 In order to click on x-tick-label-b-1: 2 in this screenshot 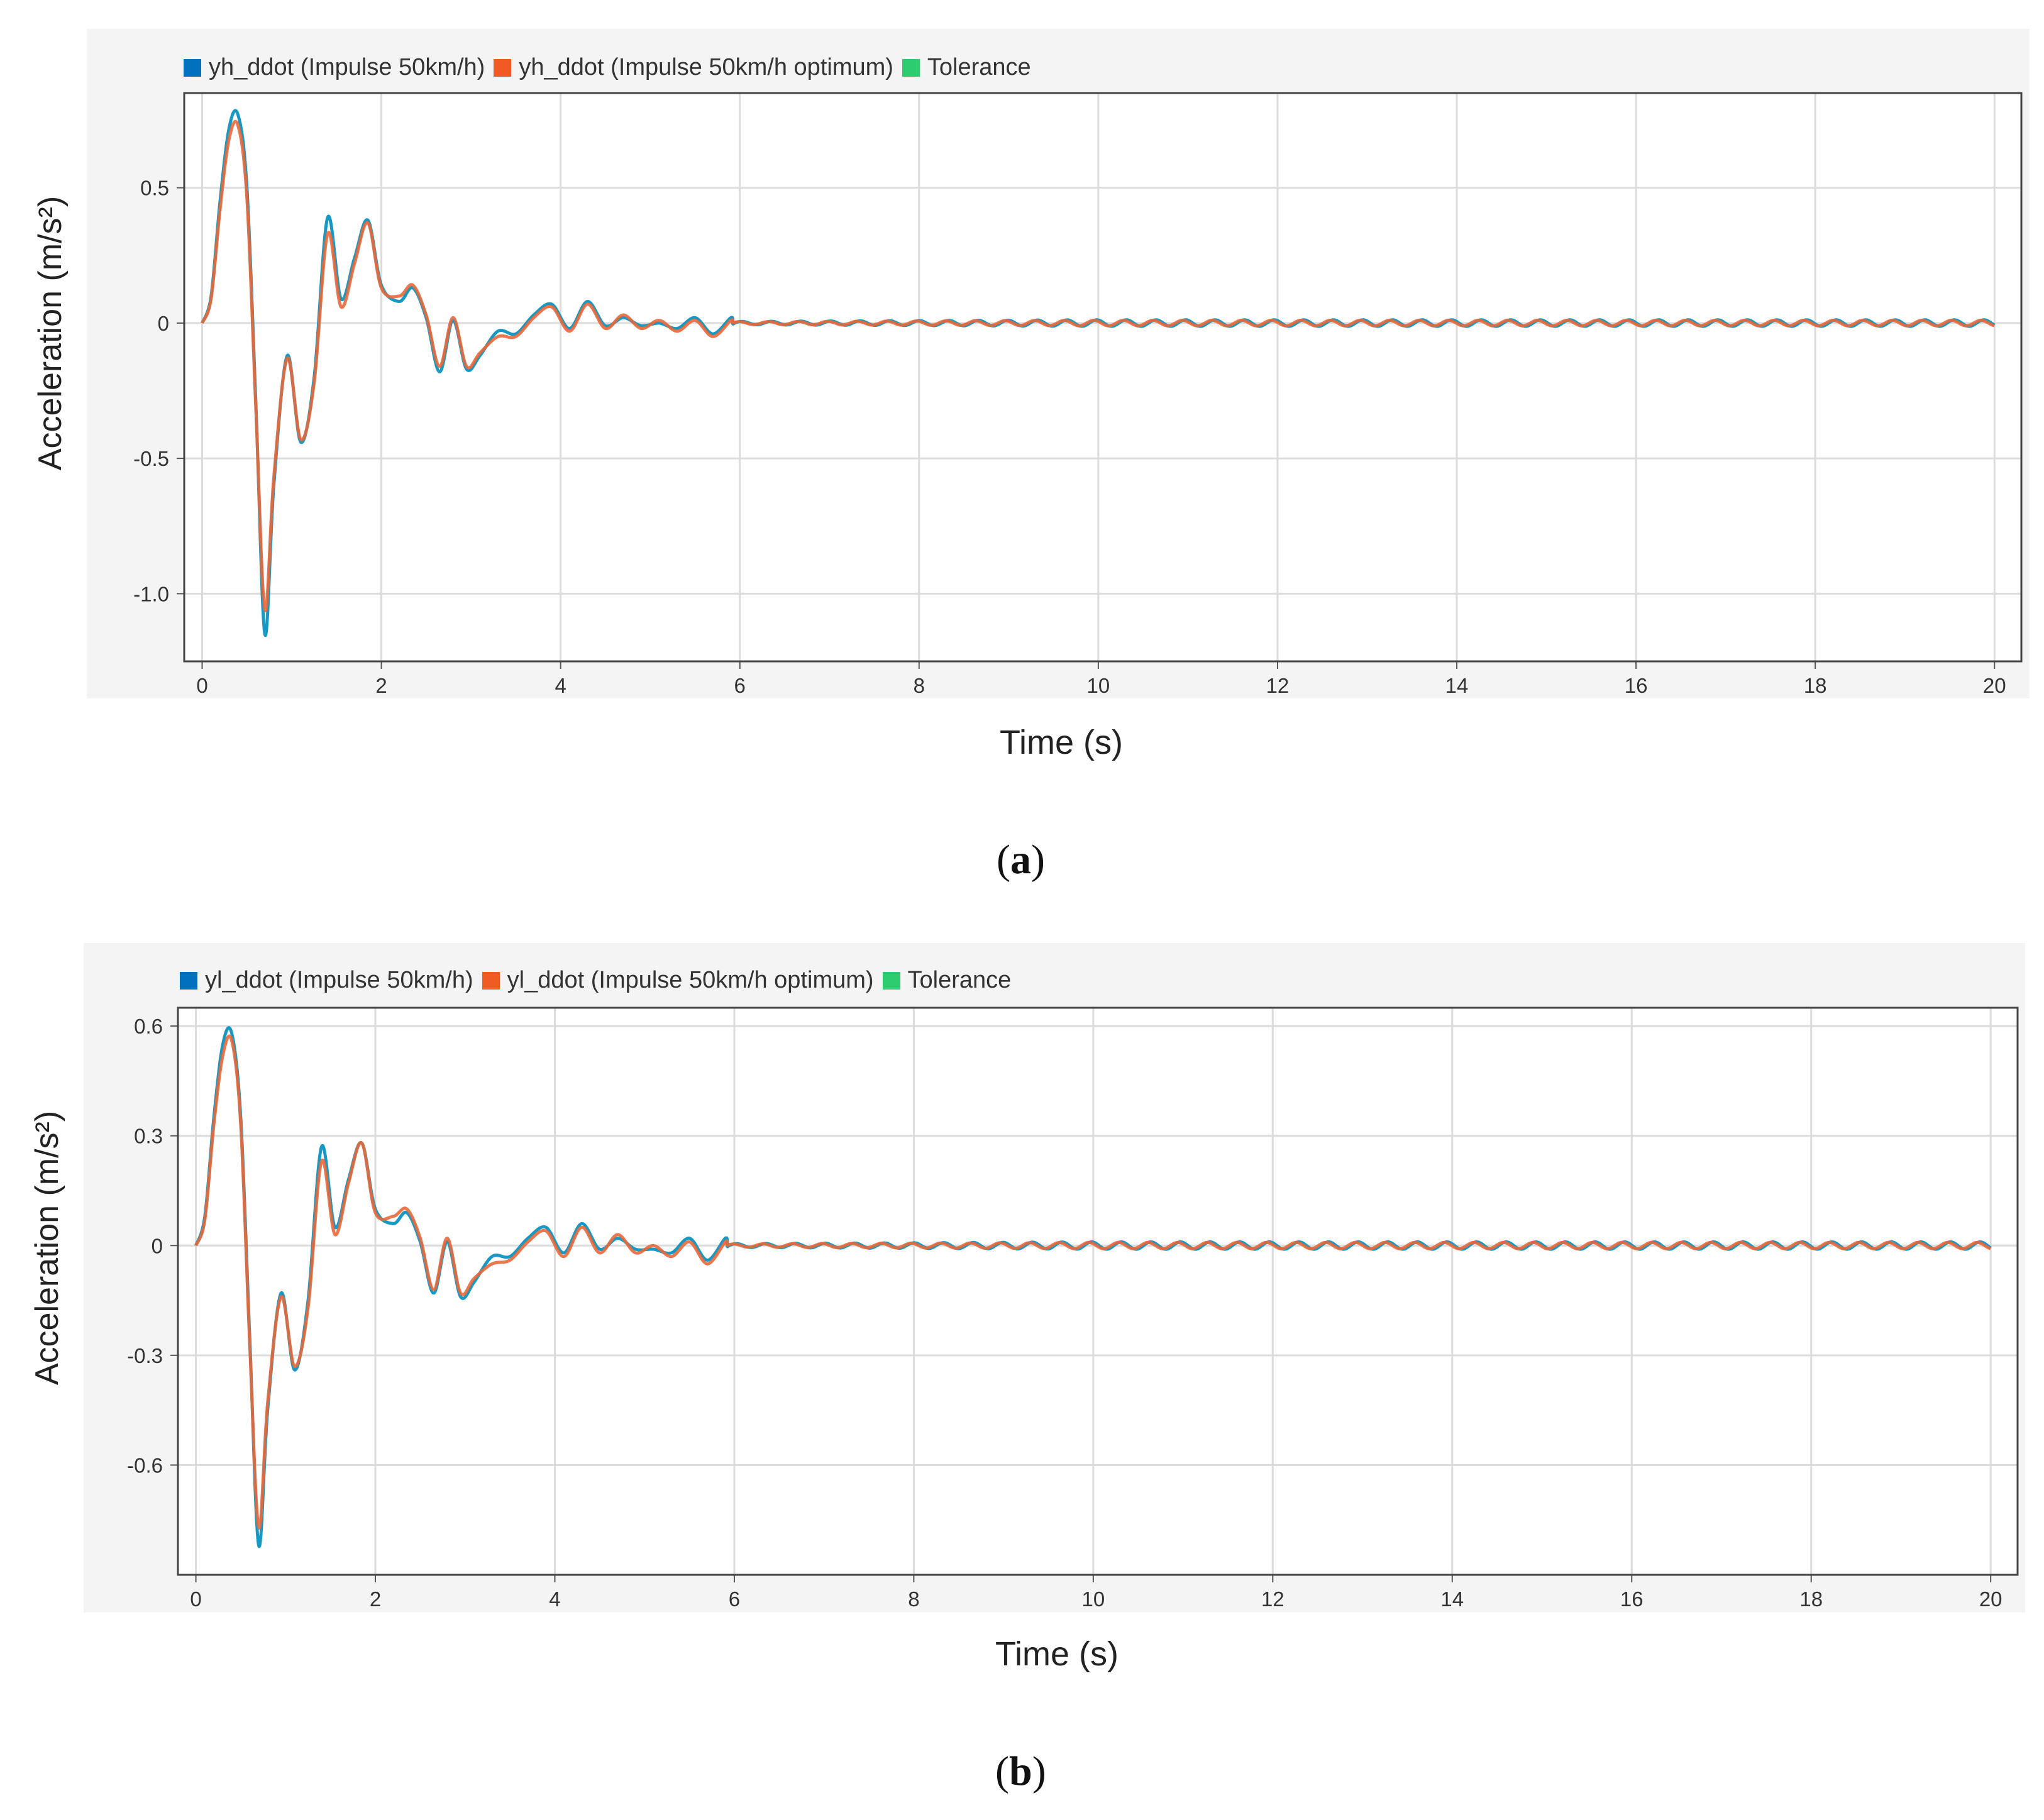, I will do `click(376, 1599)`.